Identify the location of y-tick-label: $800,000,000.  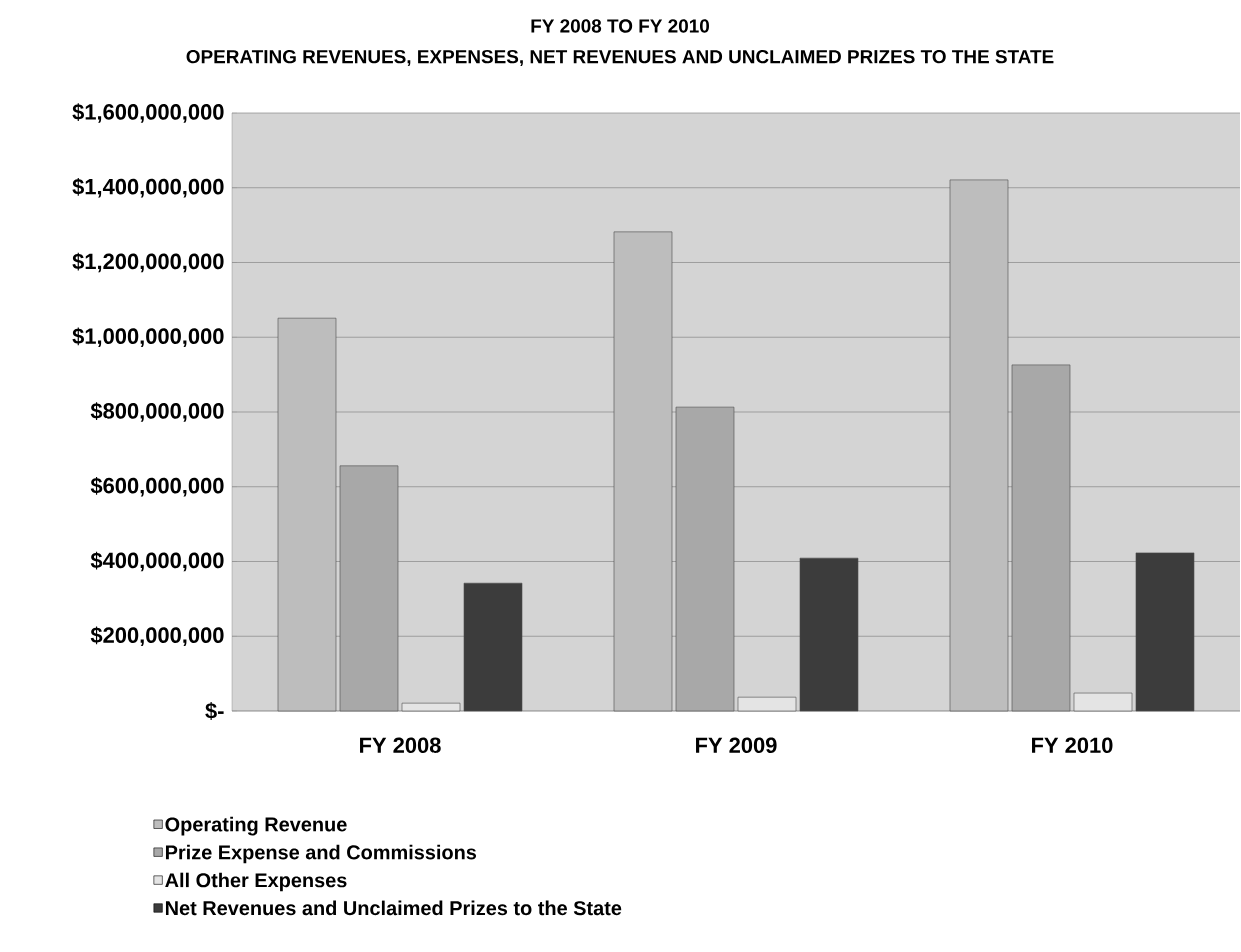
(157, 412).